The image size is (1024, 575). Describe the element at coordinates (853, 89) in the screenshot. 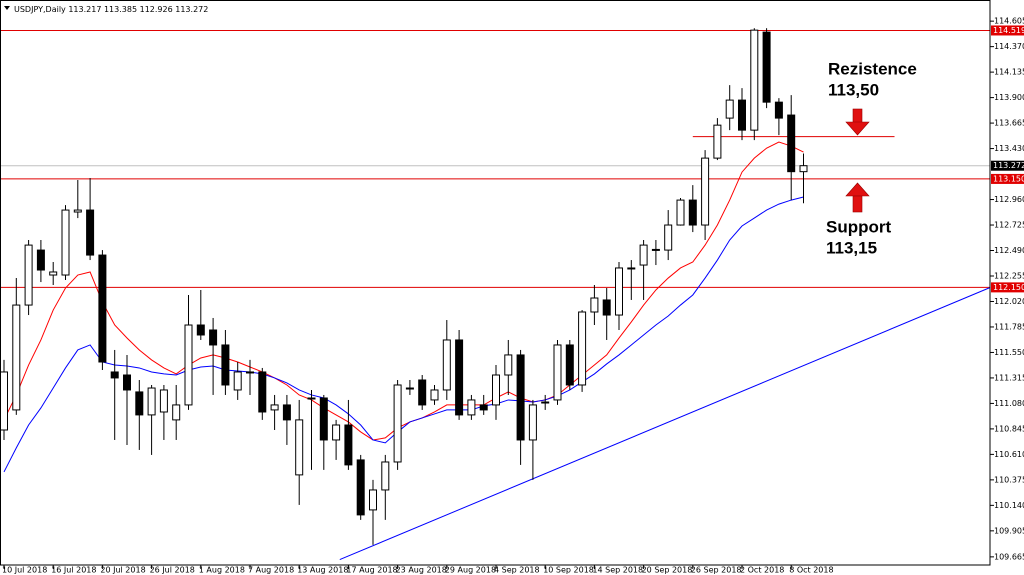

I see `annotation: 113,50` at that location.